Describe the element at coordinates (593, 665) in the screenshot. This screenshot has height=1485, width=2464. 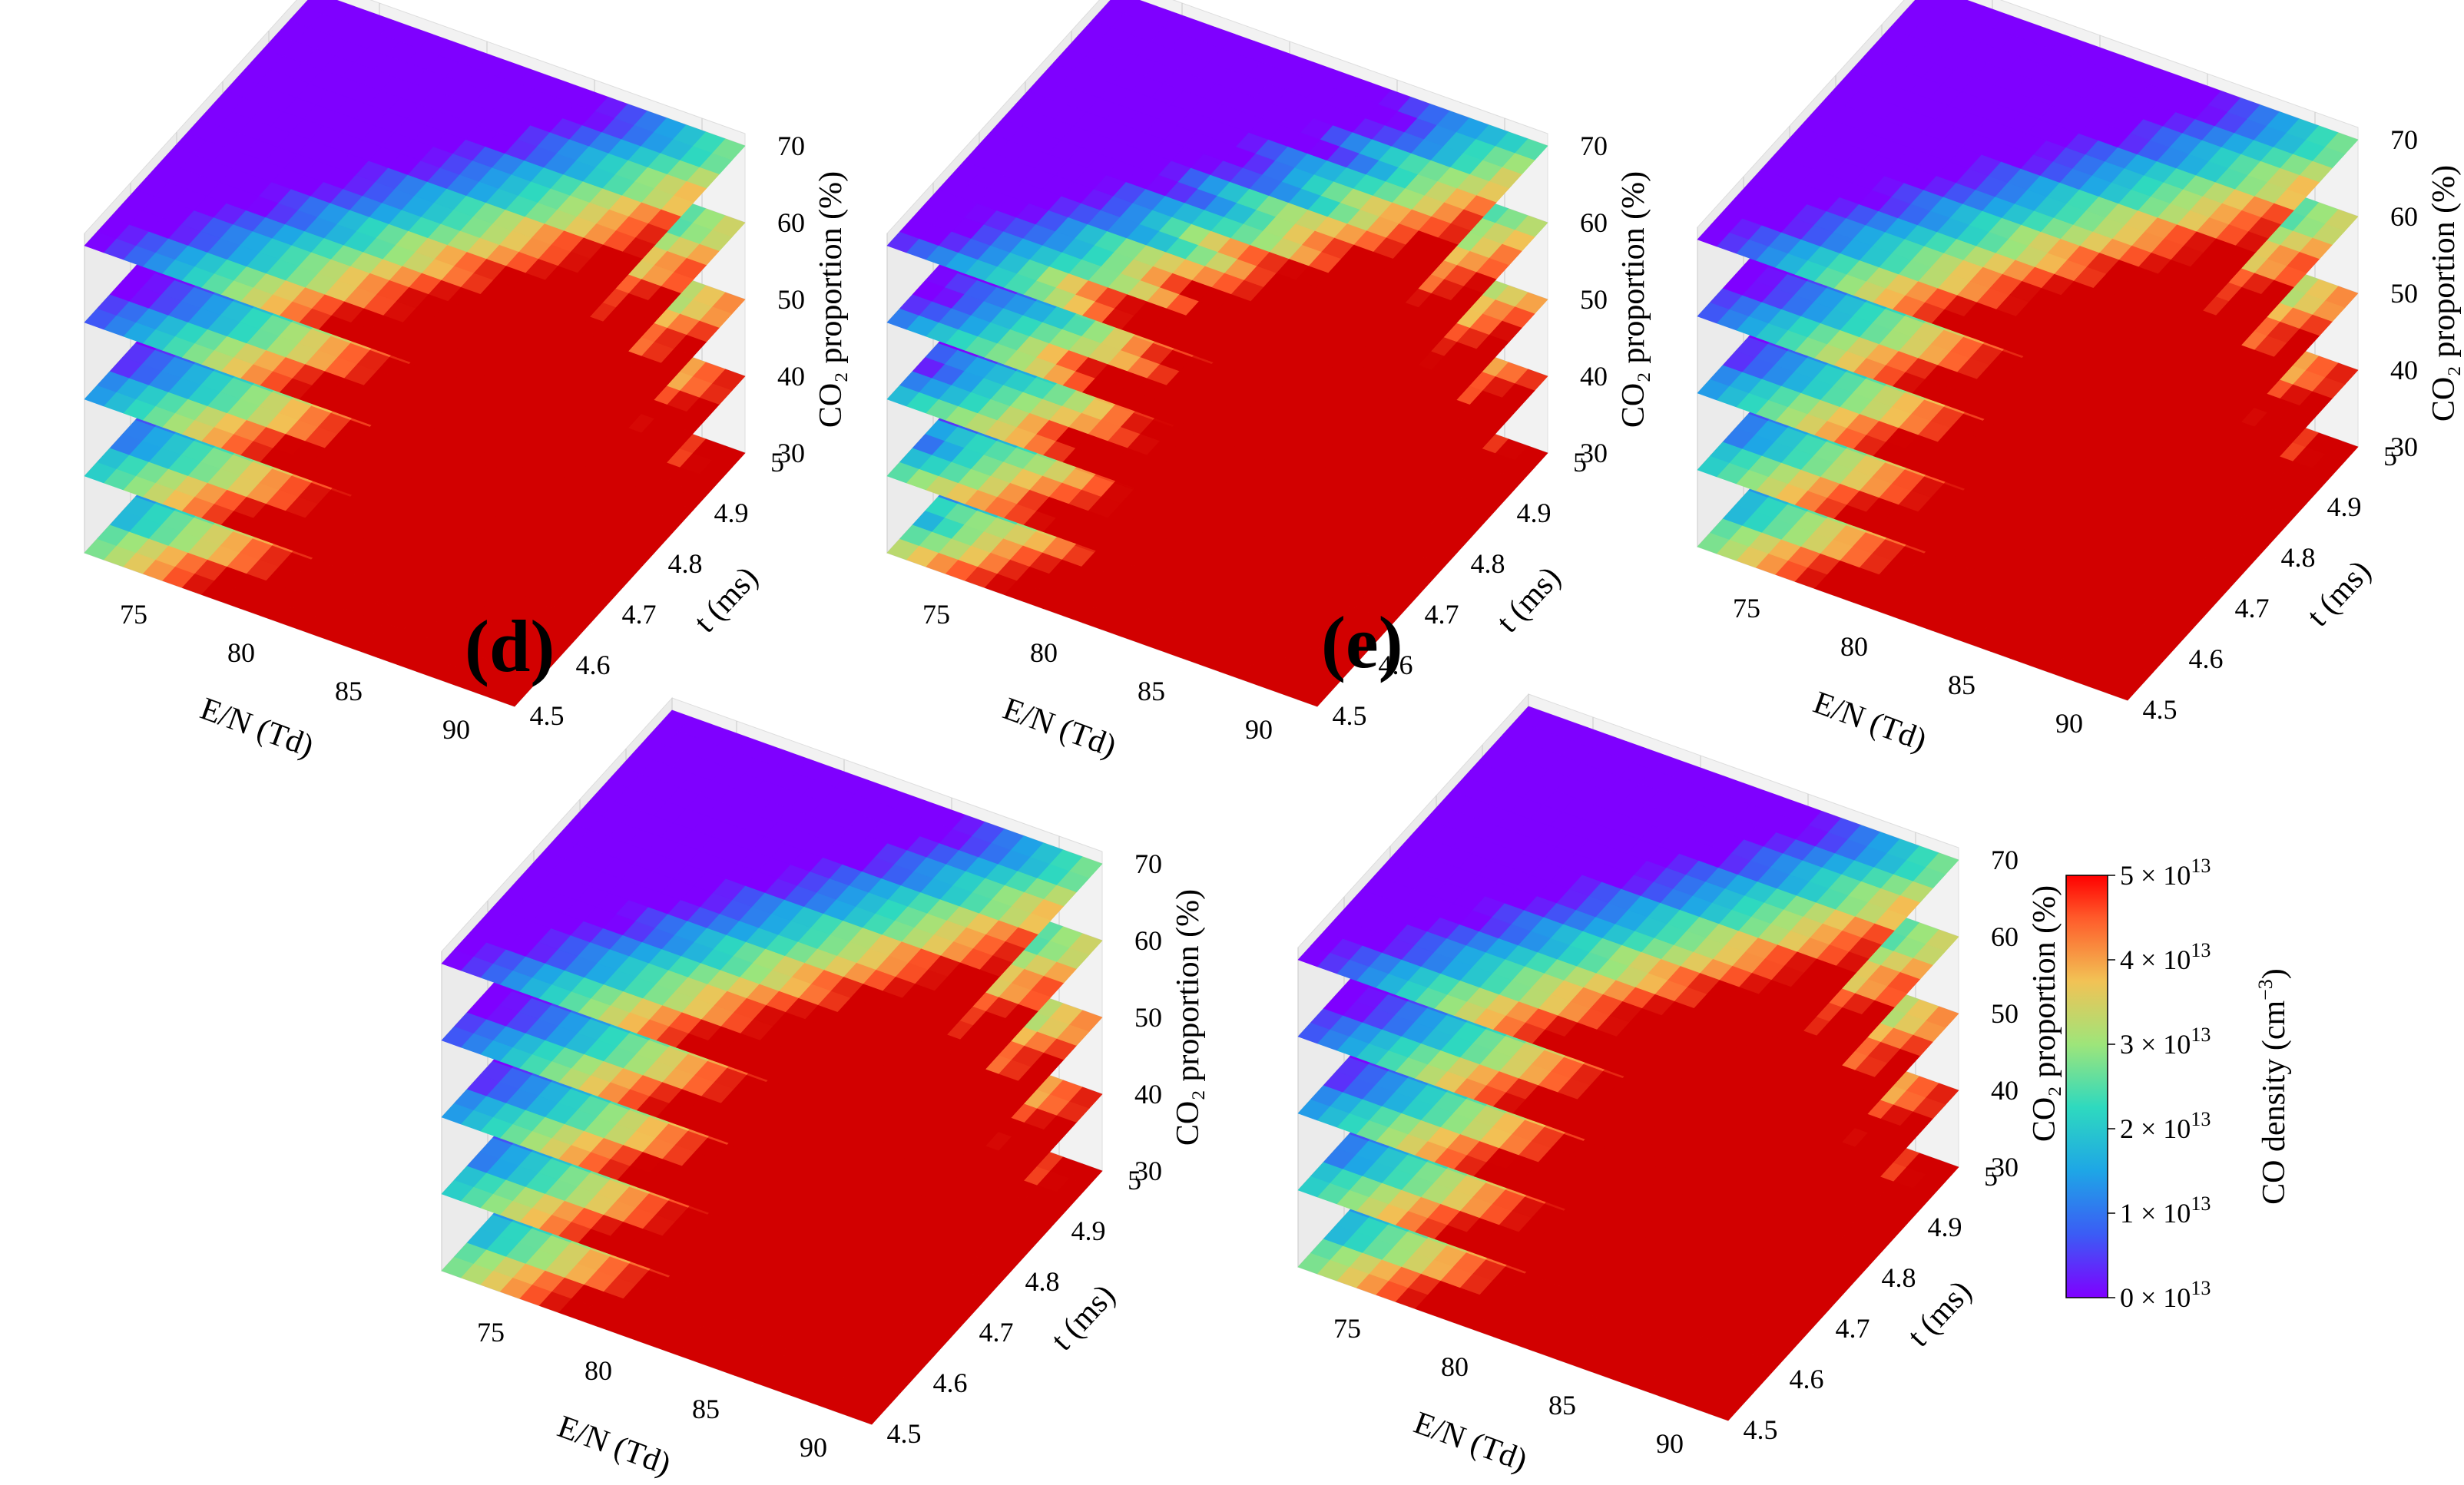
I see `y-tick-label: 4.6` at that location.